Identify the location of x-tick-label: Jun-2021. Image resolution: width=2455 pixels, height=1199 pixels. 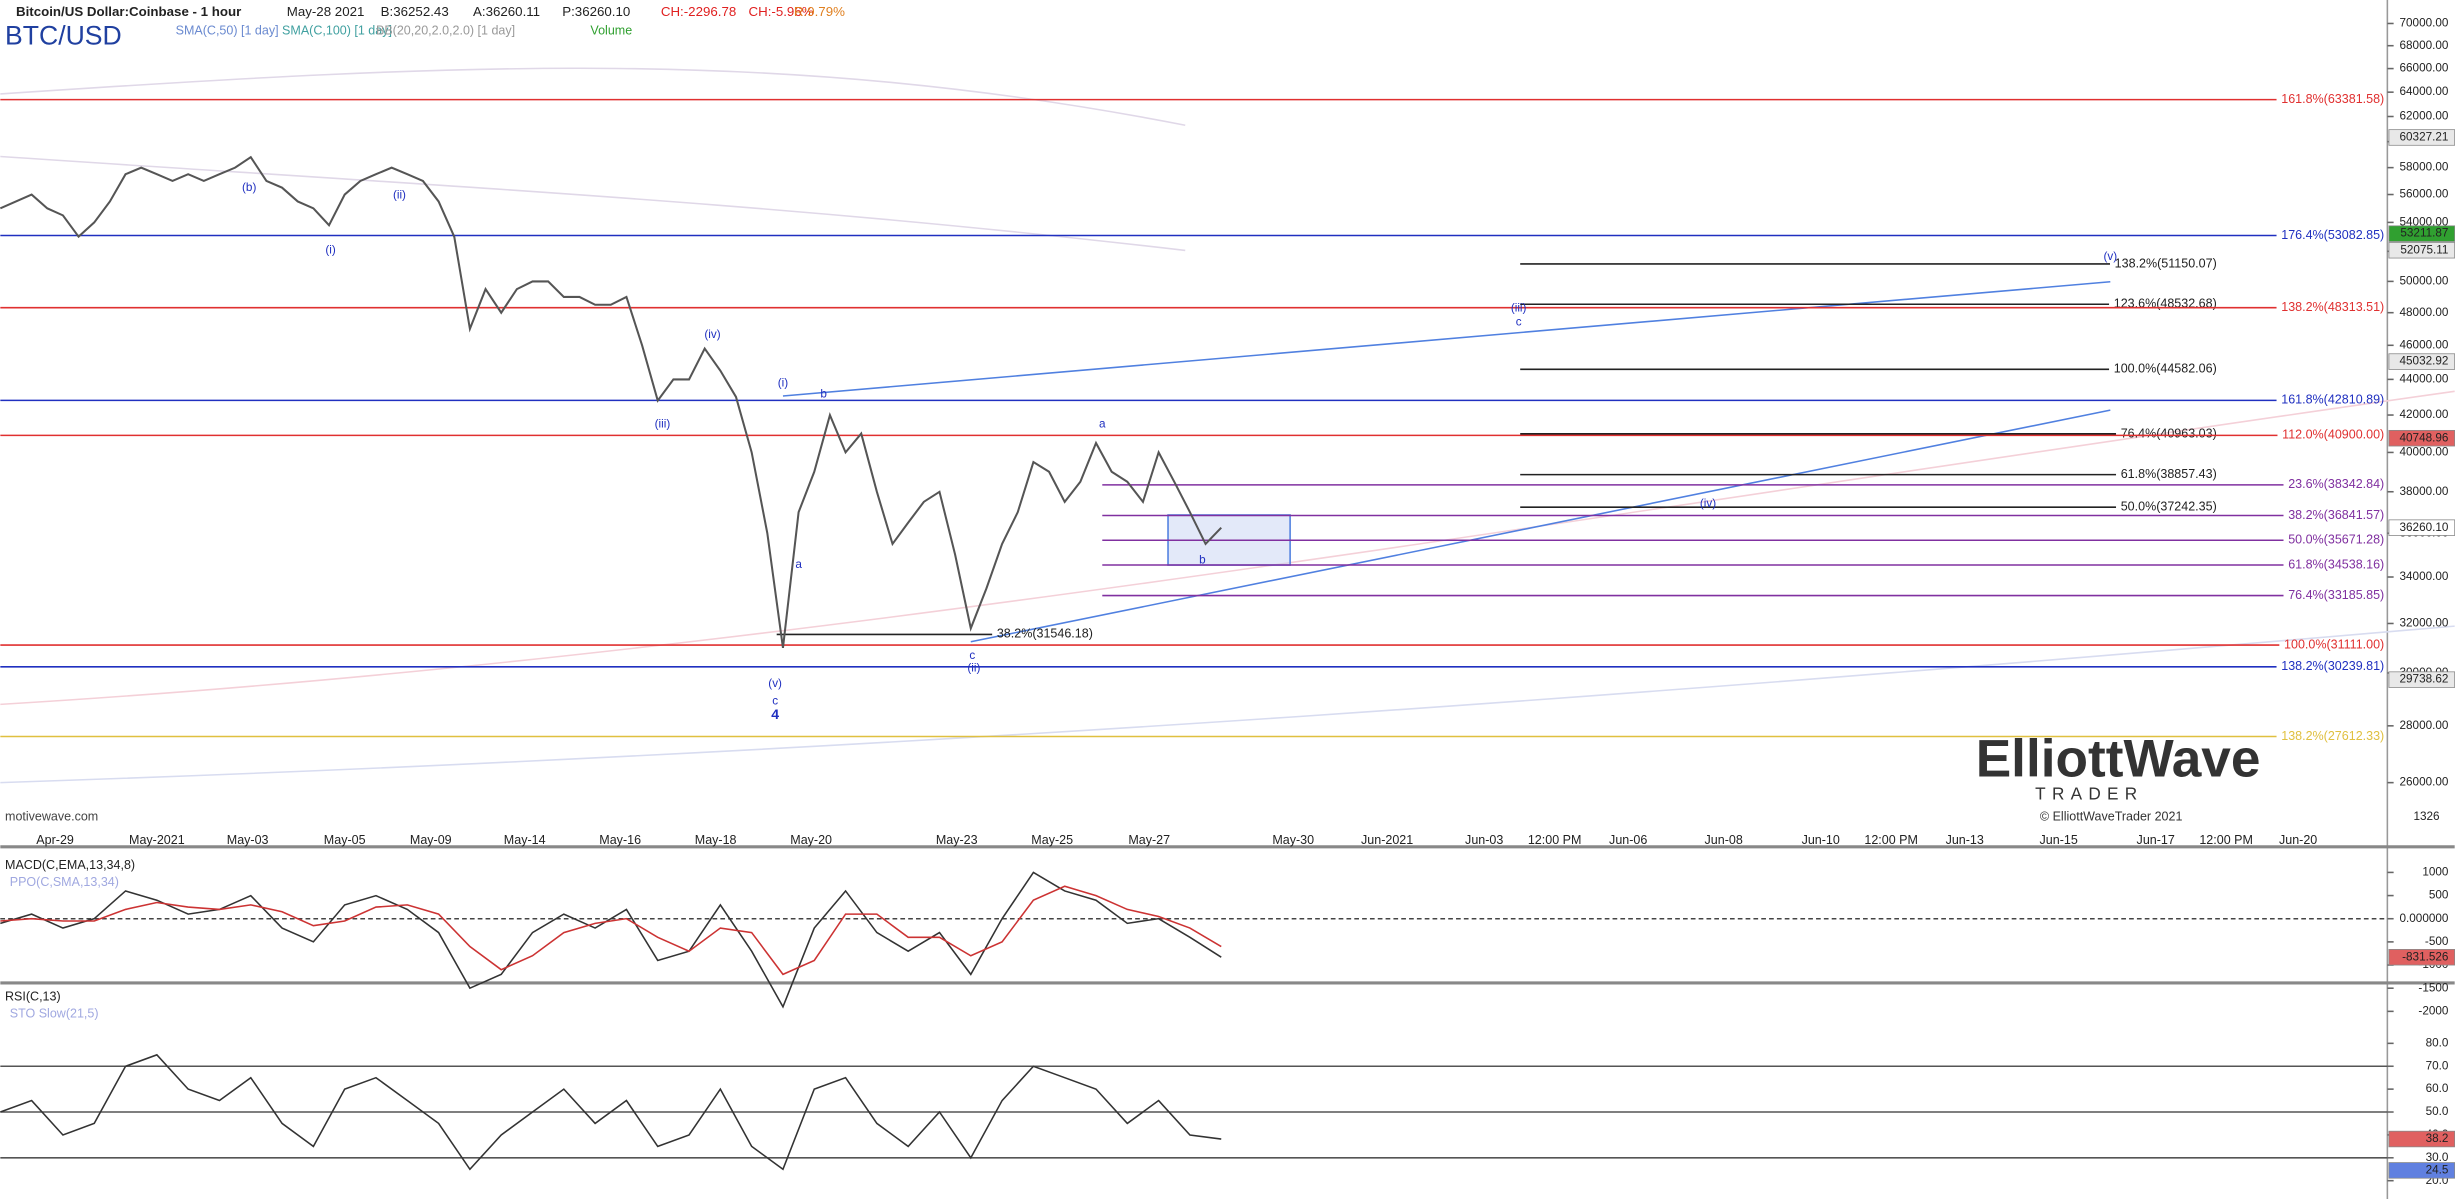
(1387, 840).